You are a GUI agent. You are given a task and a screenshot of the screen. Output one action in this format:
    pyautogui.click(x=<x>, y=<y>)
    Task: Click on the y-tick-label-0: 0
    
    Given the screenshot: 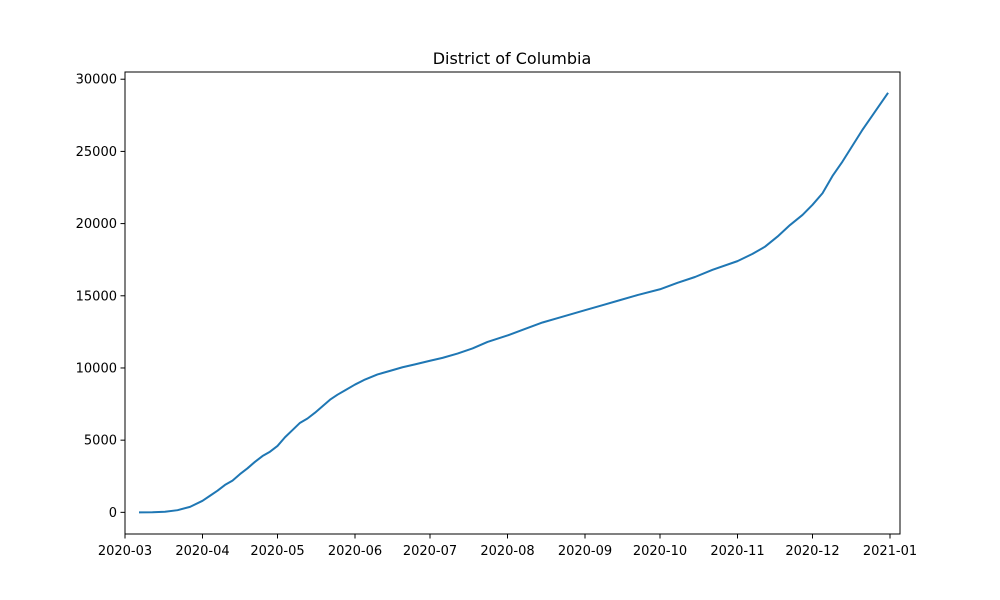 What is the action you would take?
    pyautogui.click(x=113, y=513)
    